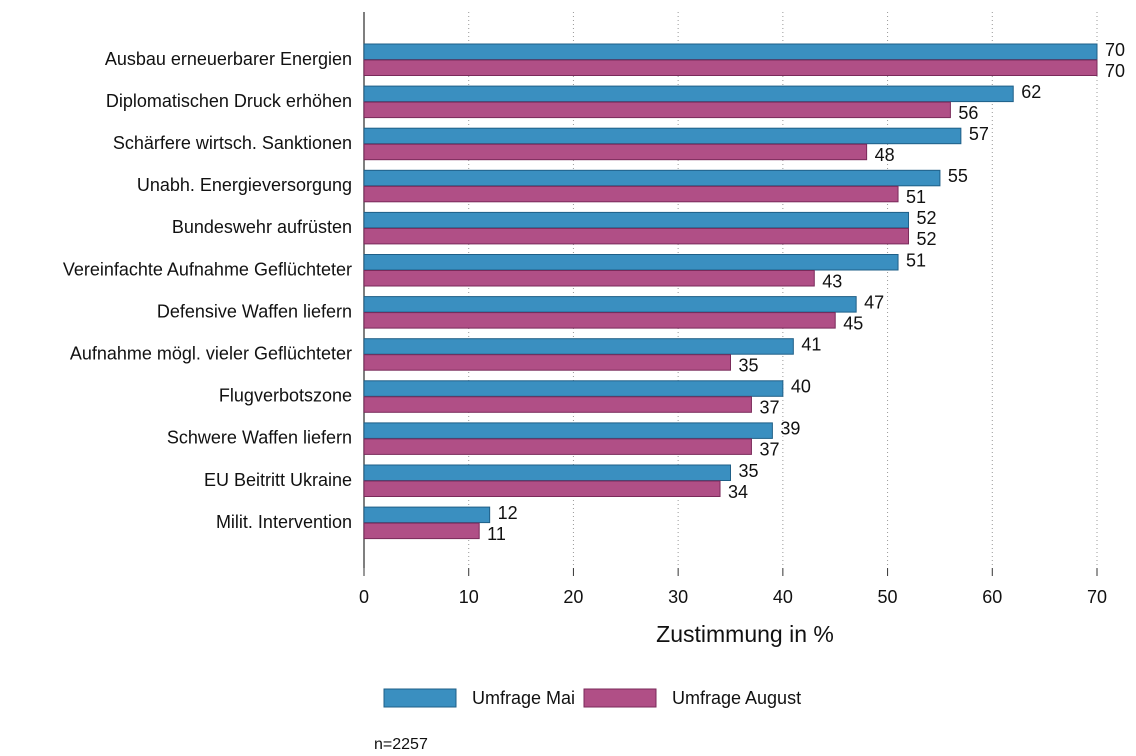 This screenshot has height=756, width=1136. I want to click on legend-label: Umfrage Mai, so click(523, 698).